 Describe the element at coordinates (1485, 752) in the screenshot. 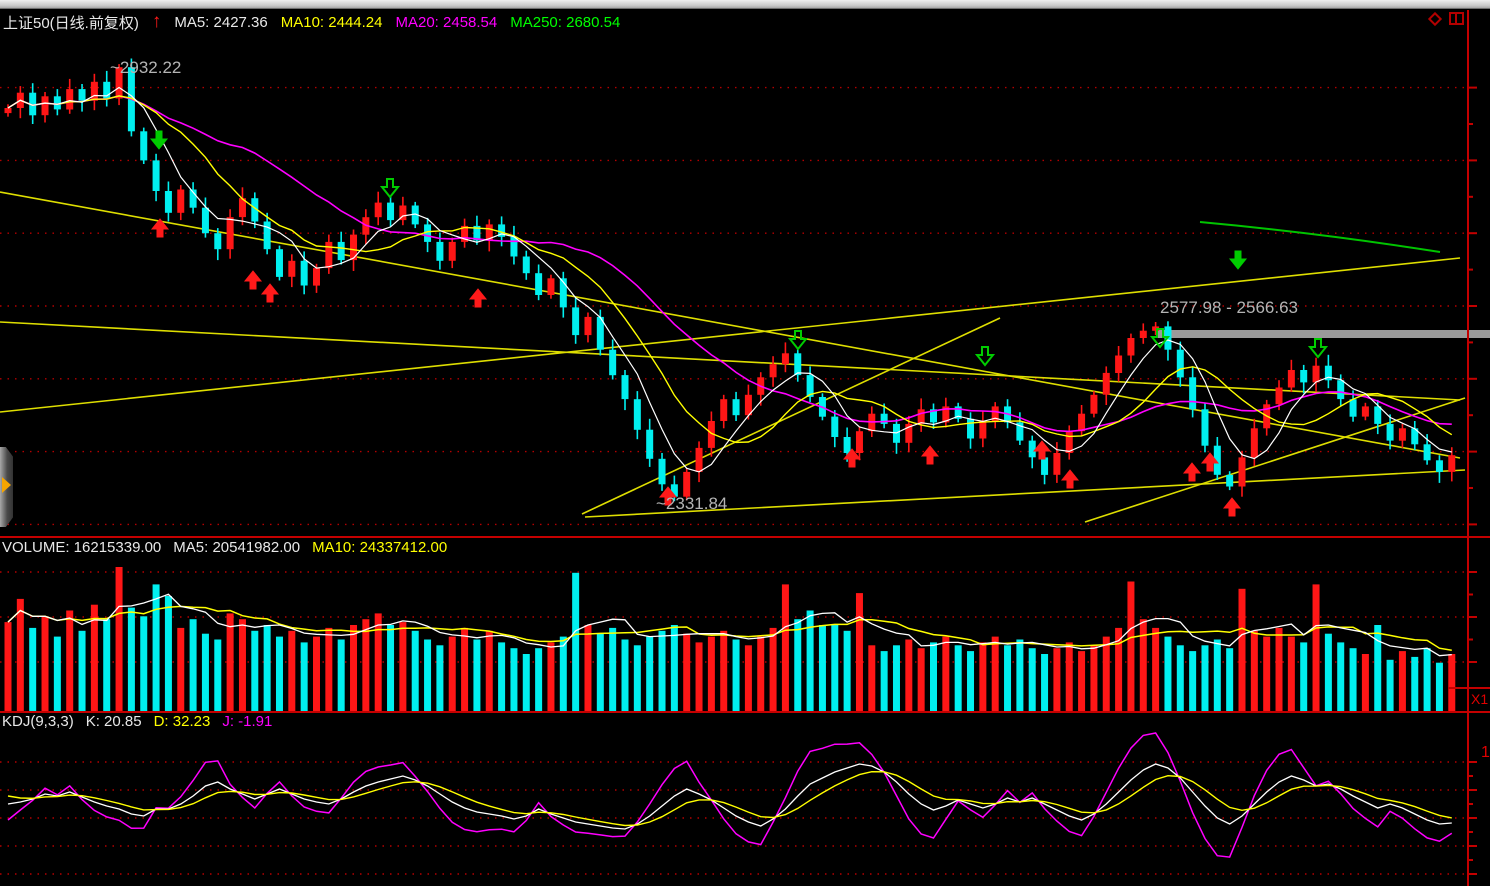

I see `kdj-scale-partial-label: 1` at that location.